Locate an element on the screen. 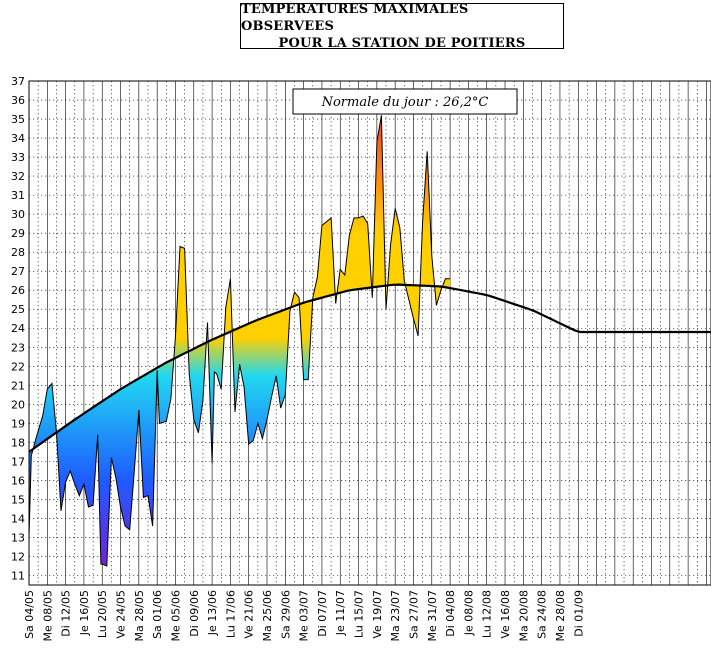 The image size is (711, 656). x-tick-label: Lu 12/08 is located at coordinates (487, 614).